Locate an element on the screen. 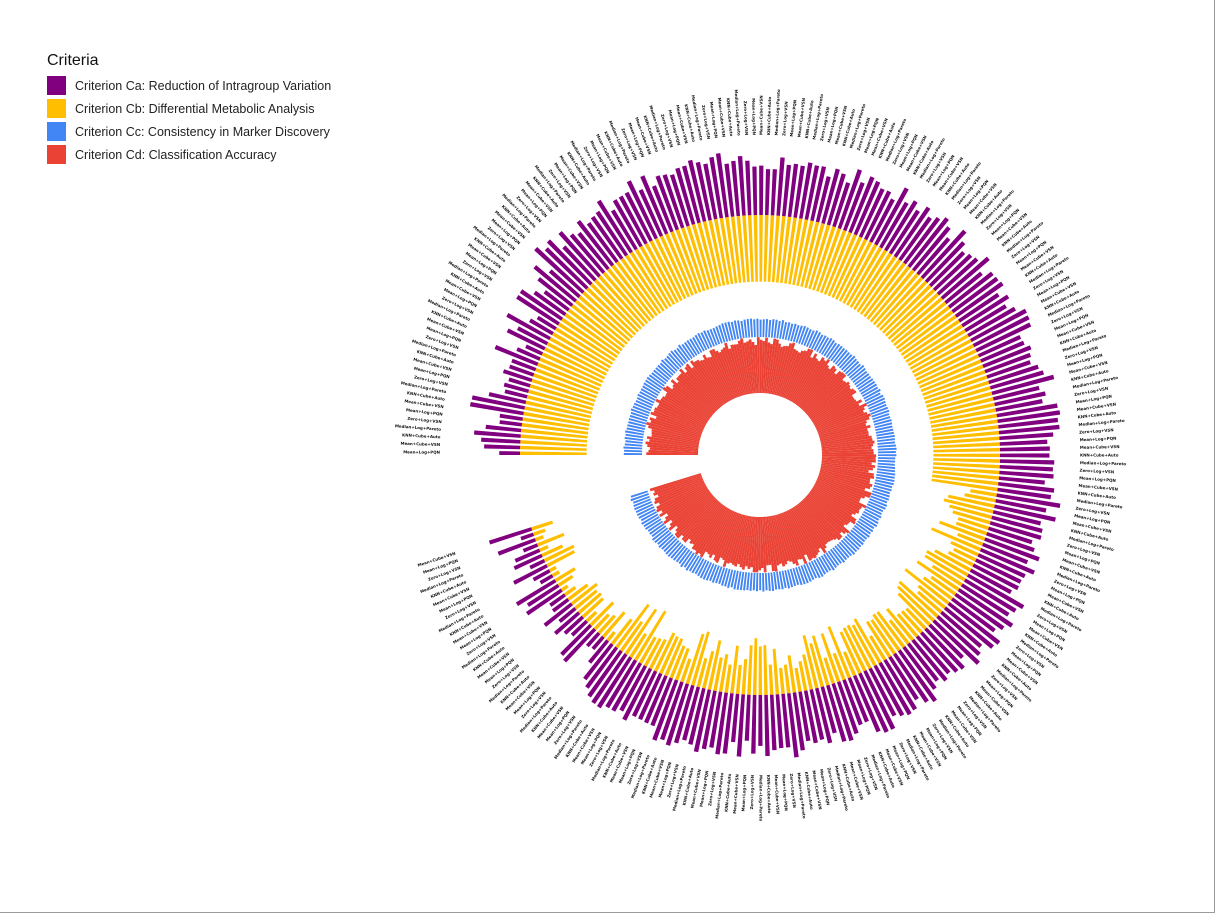 The height and width of the screenshot is (915, 1217). category-tick-label: Mean+Log+PQN is located at coordinates (793, 118).